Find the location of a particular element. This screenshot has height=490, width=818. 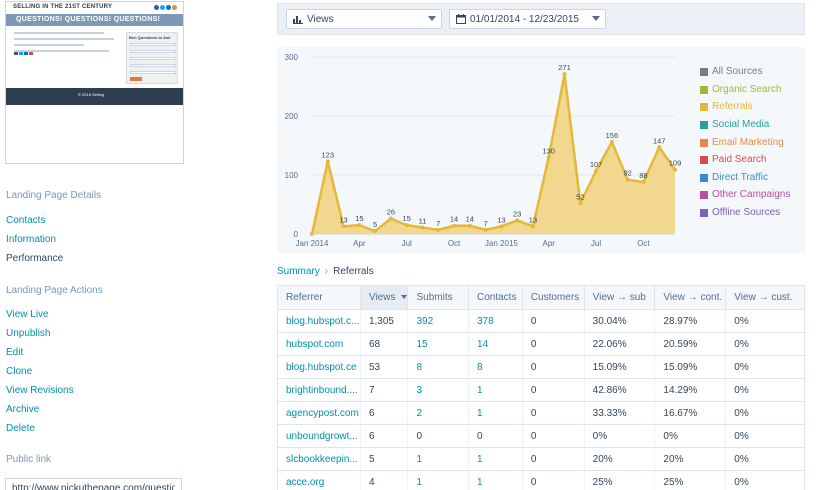

sidebar-link-information: Information is located at coordinates (31, 239).